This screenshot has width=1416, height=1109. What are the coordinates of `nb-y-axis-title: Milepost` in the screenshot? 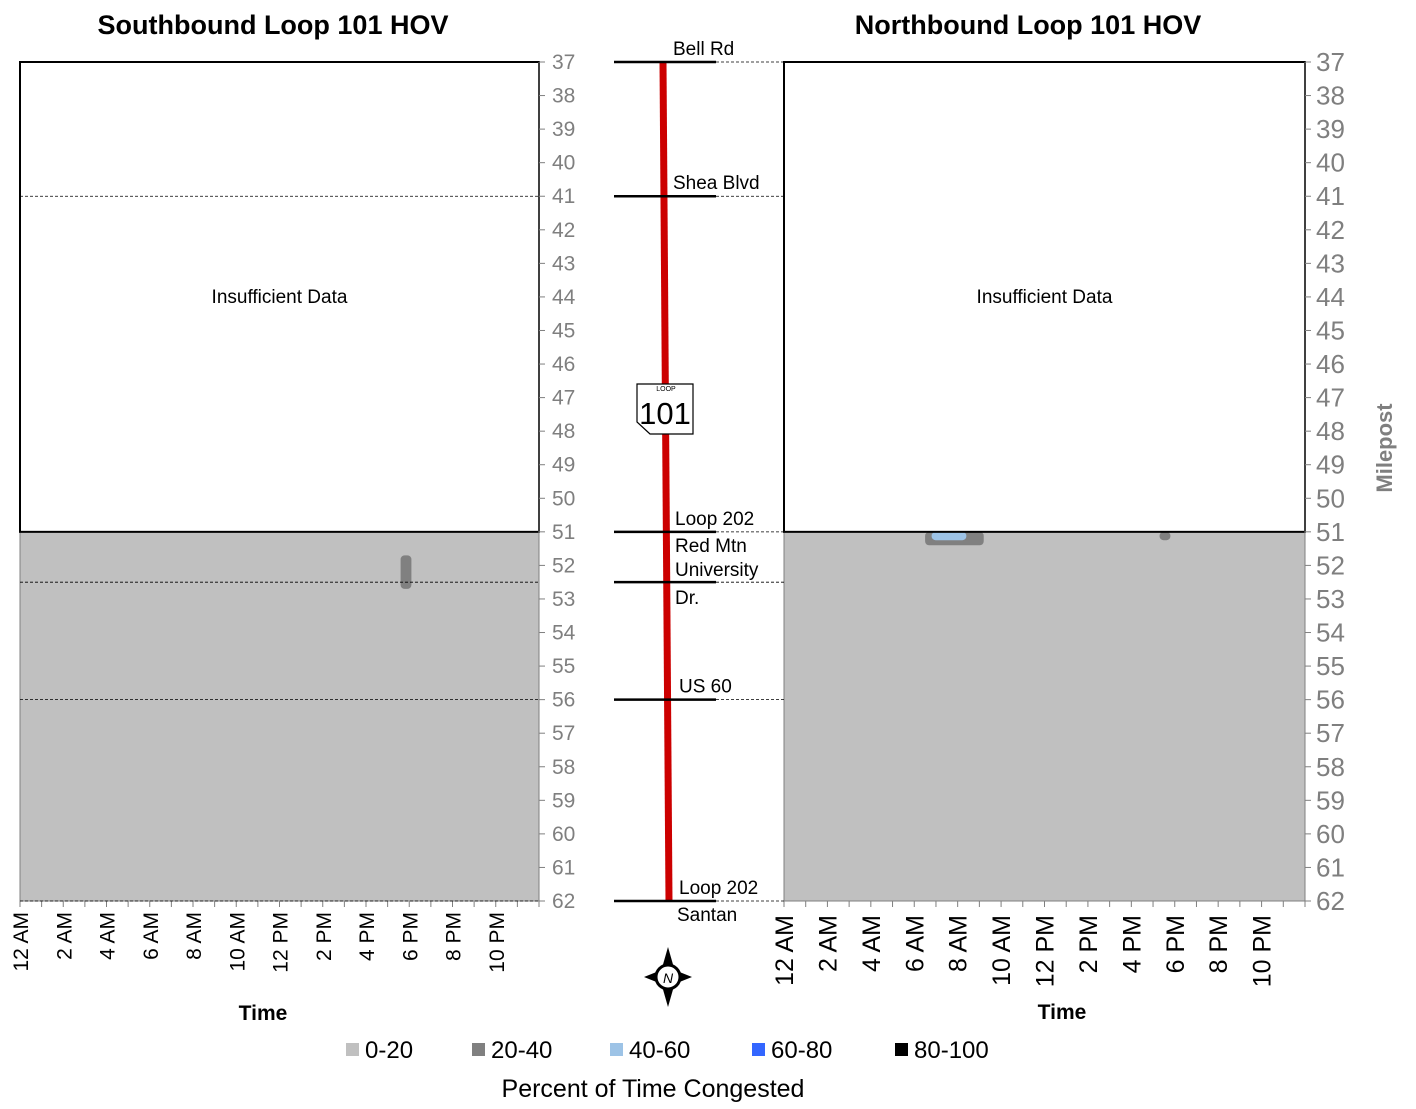 It's located at (1384, 448).